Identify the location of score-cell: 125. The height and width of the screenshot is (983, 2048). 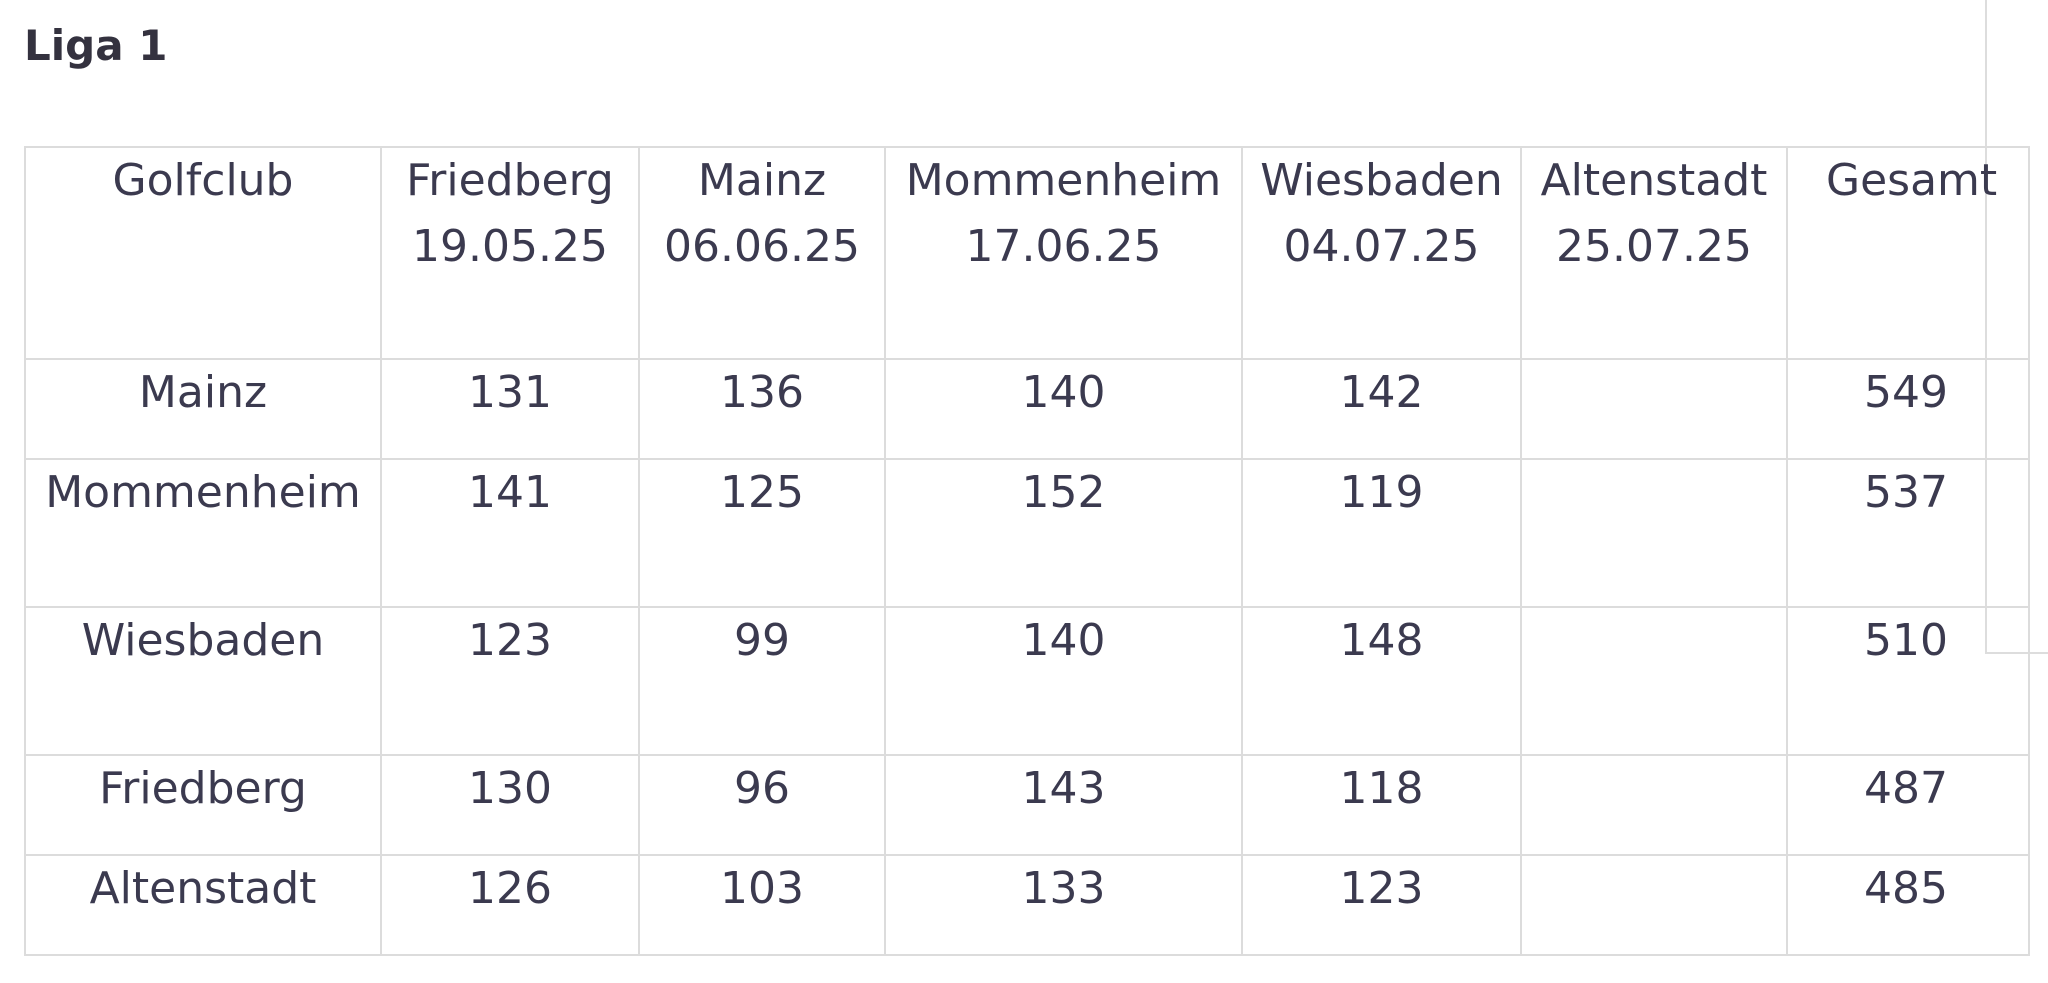
(762, 533).